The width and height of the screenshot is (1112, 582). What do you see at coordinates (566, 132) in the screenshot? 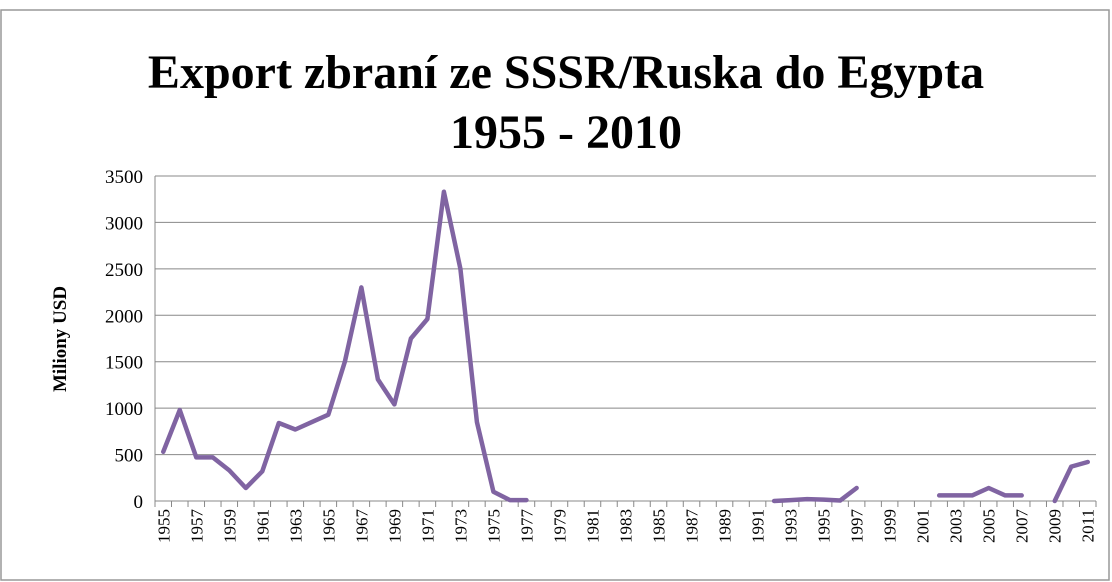
I see `chart-title: 1955 - 2010` at bounding box center [566, 132].